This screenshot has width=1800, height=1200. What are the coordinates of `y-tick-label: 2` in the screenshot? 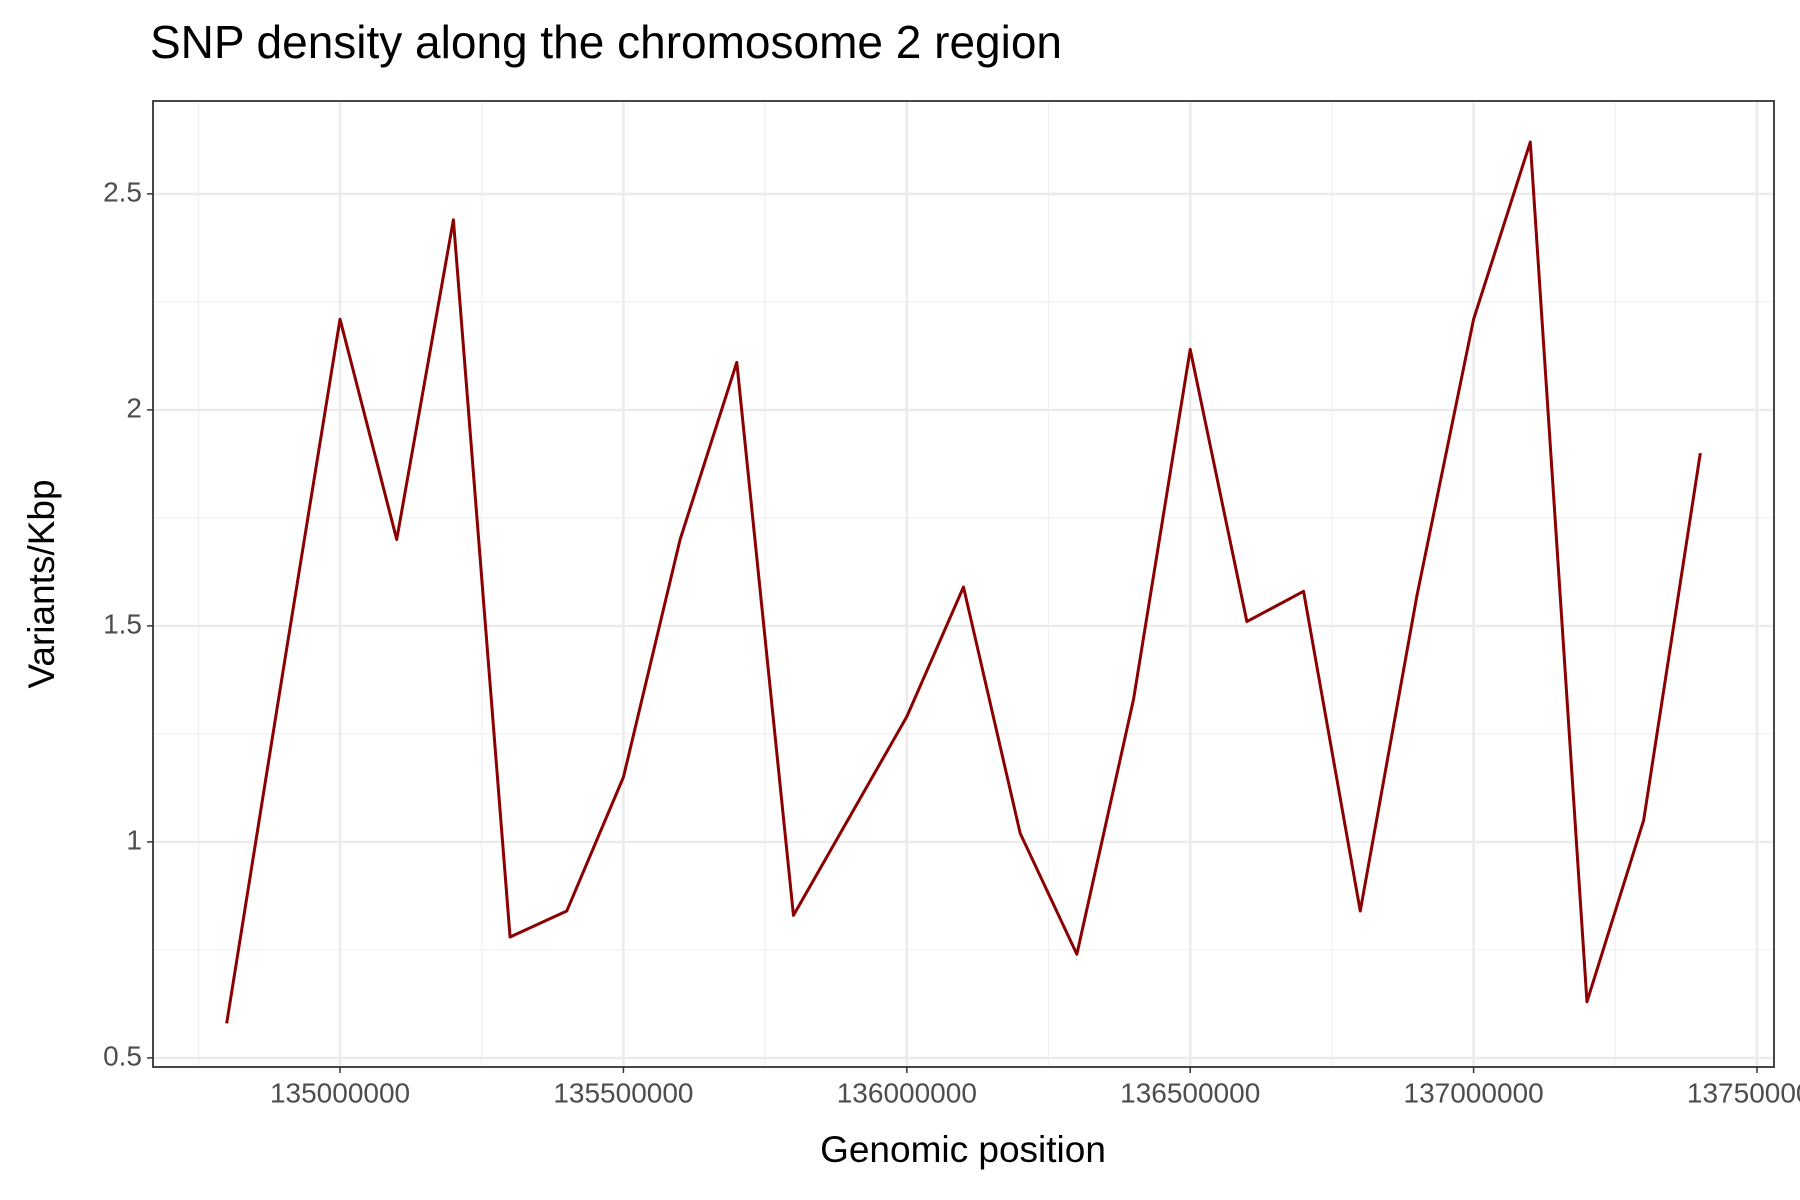 It's located at (134, 407).